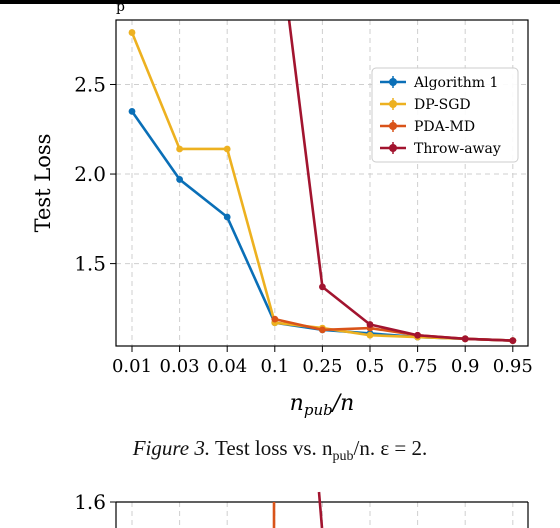 The width and height of the screenshot is (560, 528). I want to click on x-tick-label: 0.5, so click(370, 366).